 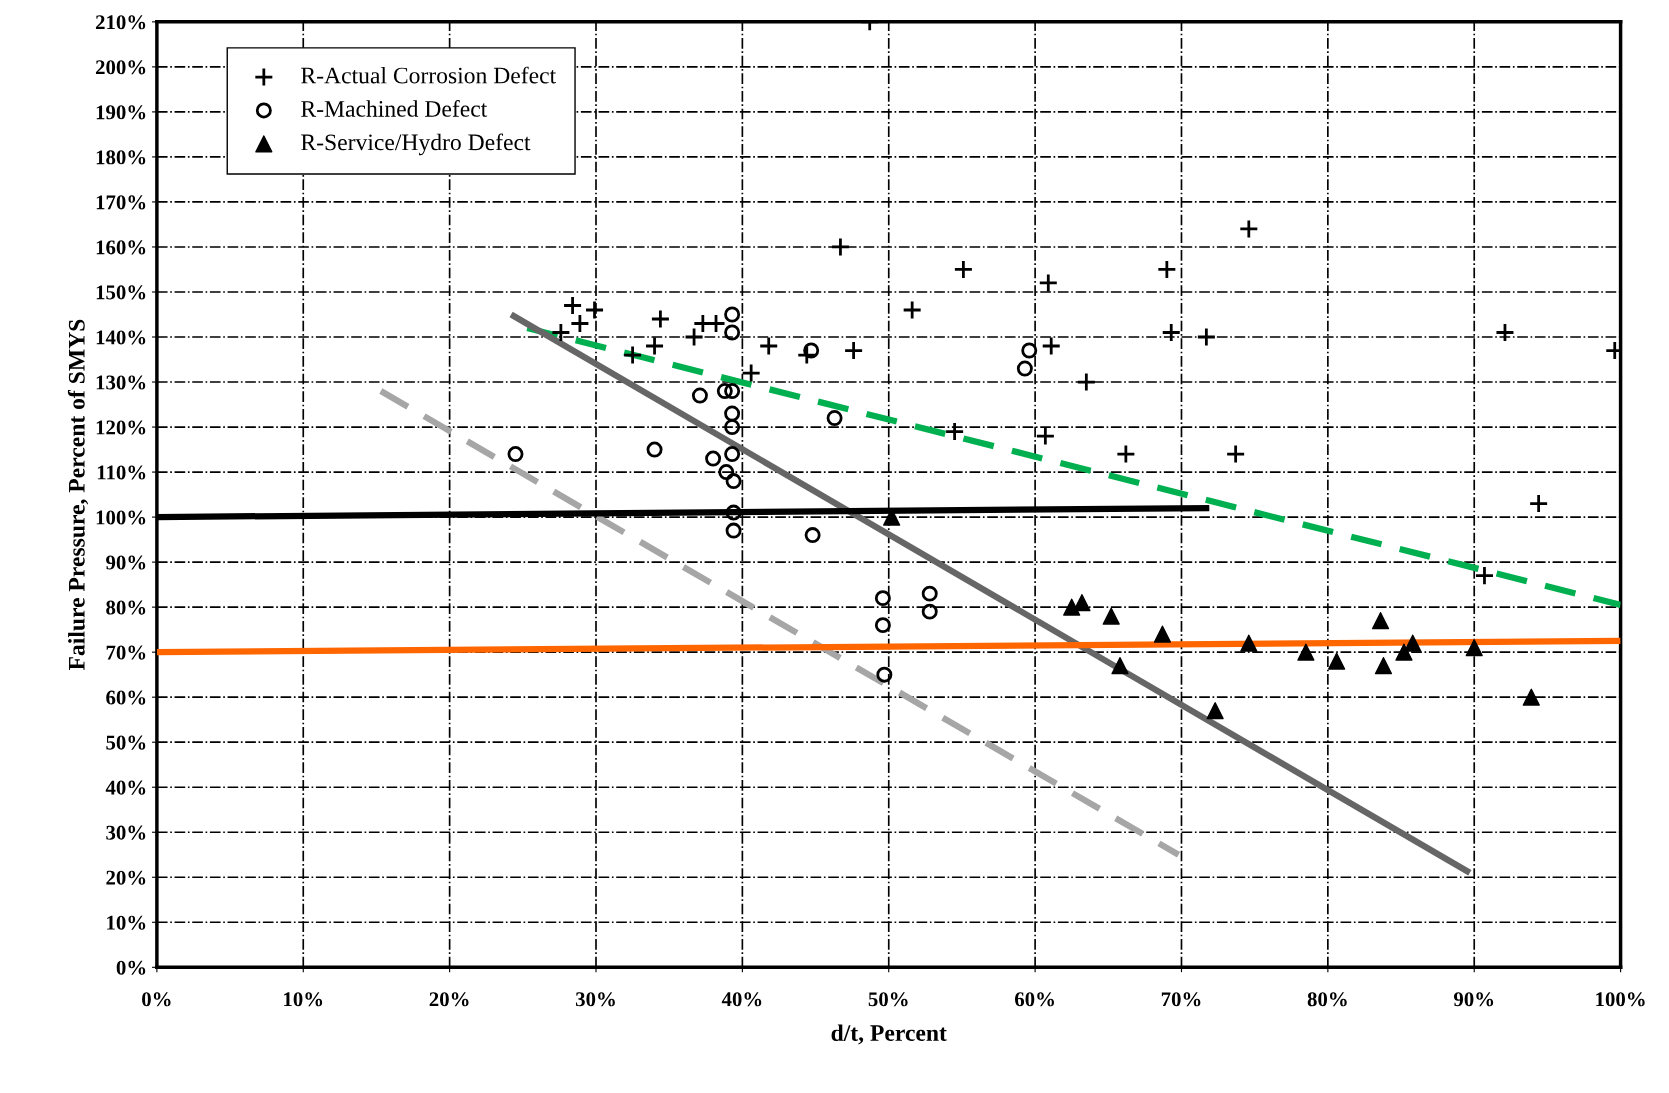 I want to click on legend-label: R-Machined Defect, so click(x=394, y=108).